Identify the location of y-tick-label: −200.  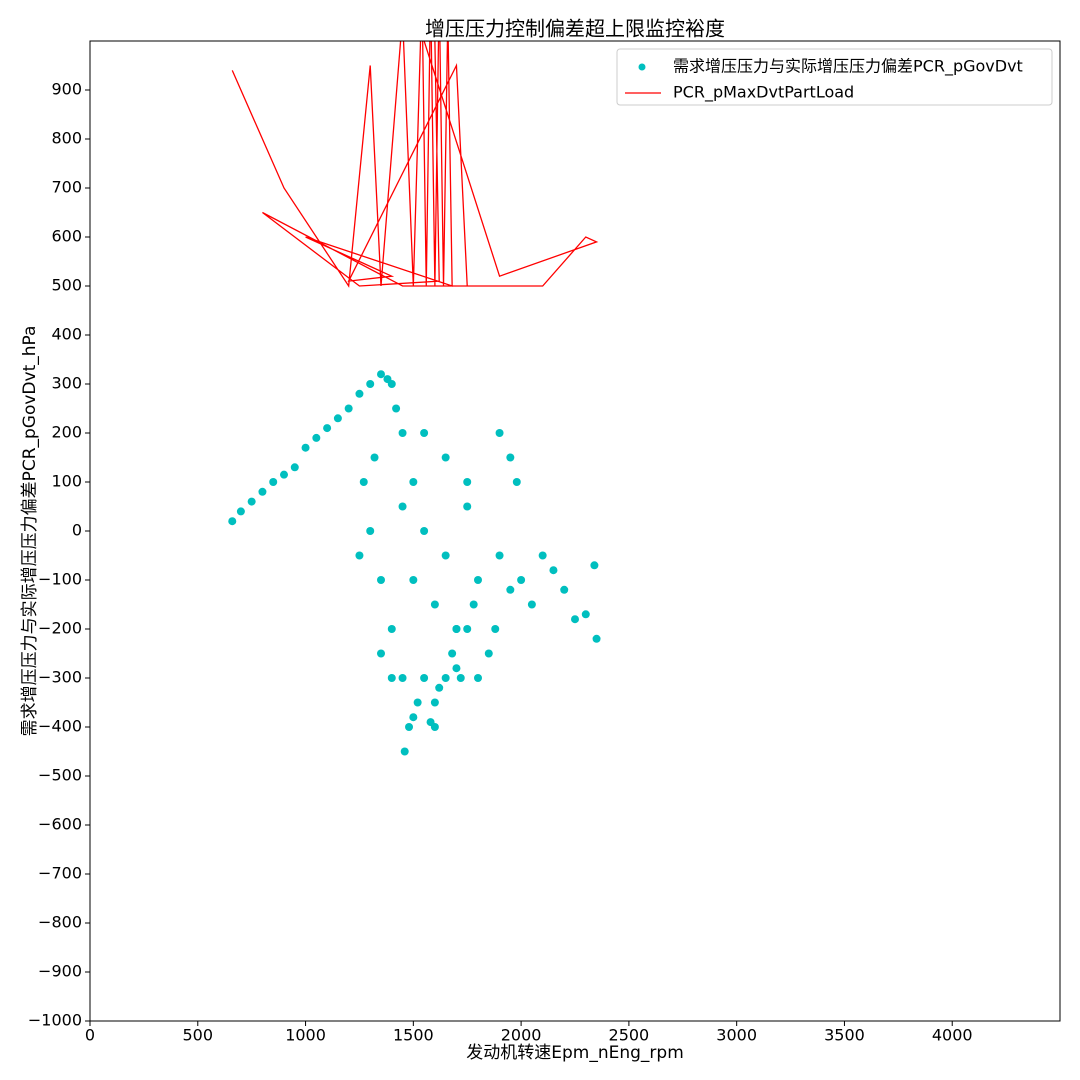
(60, 628).